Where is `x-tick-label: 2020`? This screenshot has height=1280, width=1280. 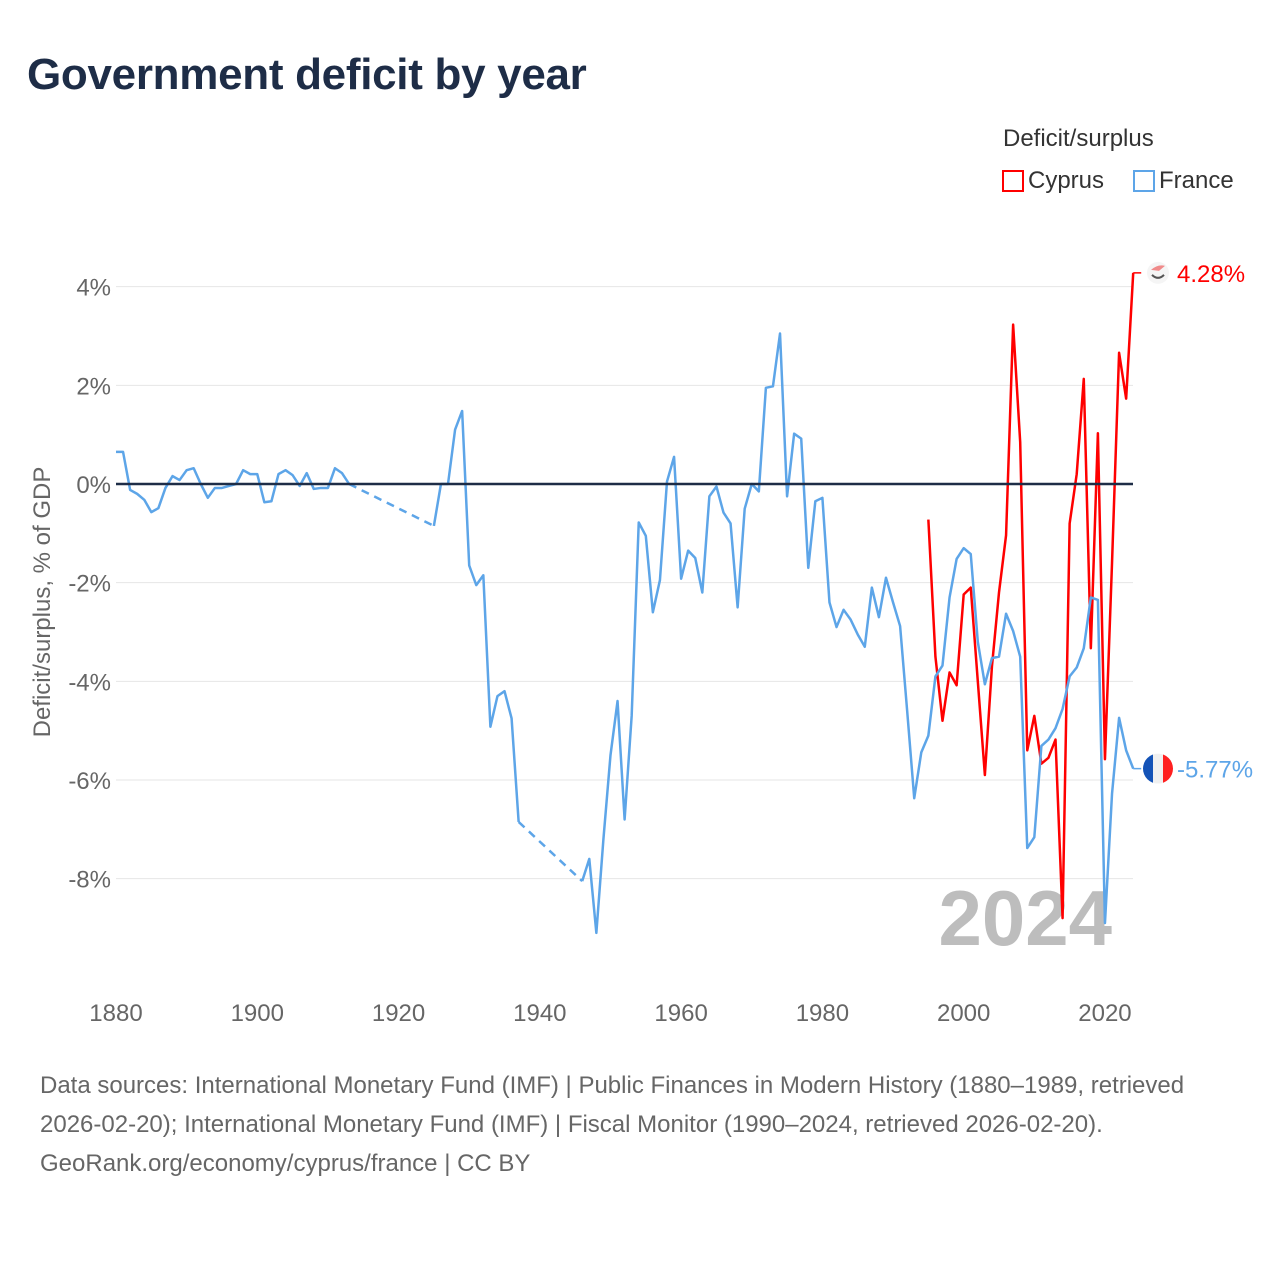 x-tick-label: 2020 is located at coordinates (1104, 1013).